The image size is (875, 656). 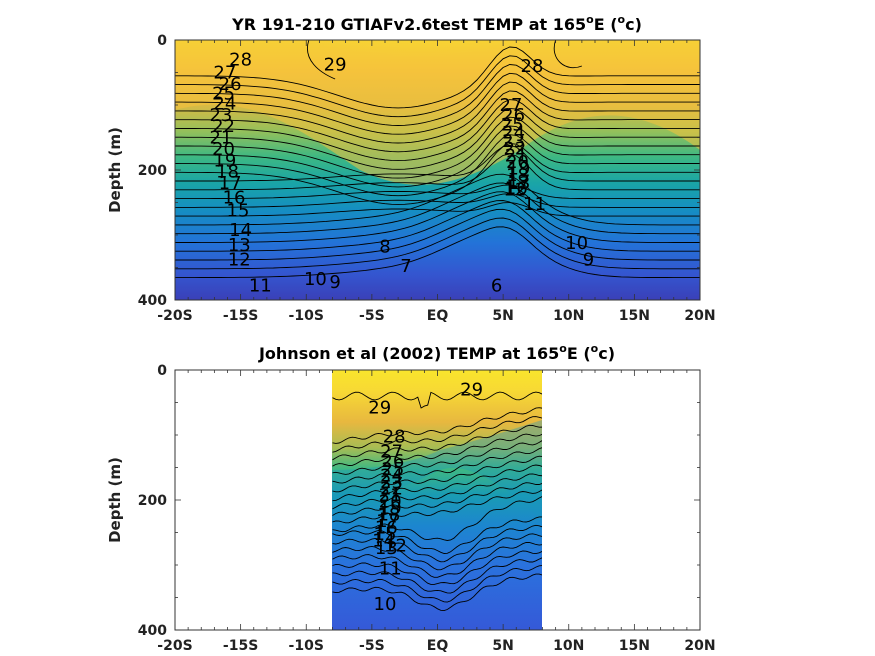 I want to click on contour-label: 7, so click(x=405, y=266).